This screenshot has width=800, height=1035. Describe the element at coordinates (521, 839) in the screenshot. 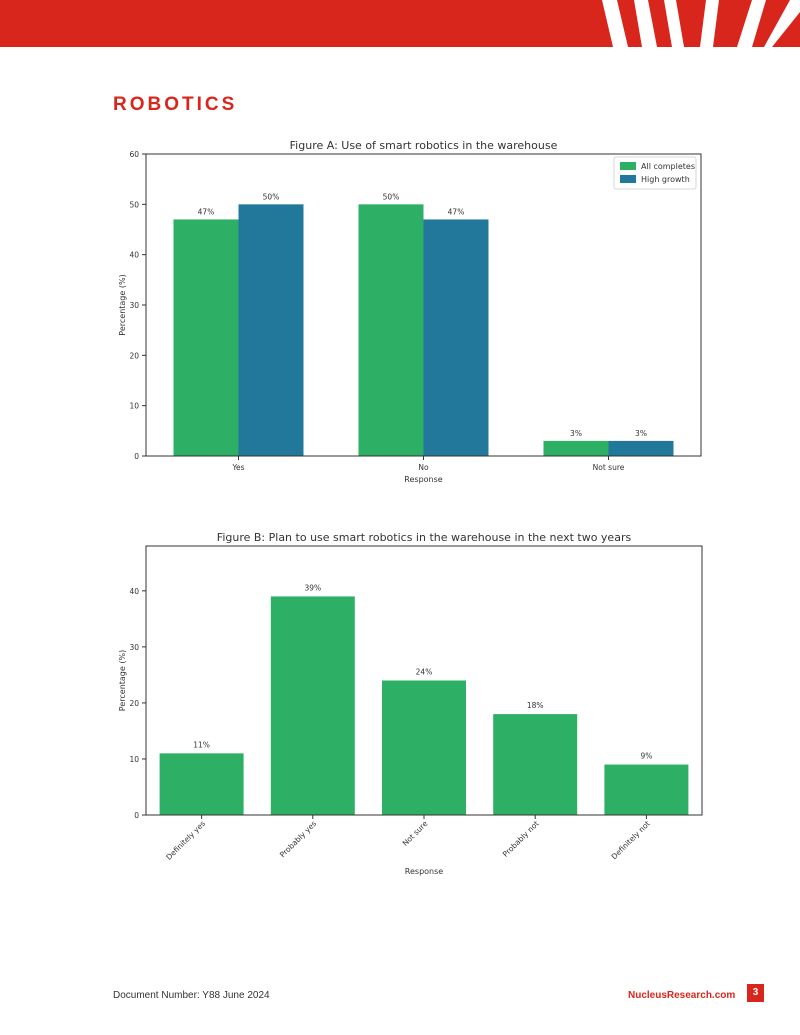

I see `x-tick-label: Probably not` at that location.